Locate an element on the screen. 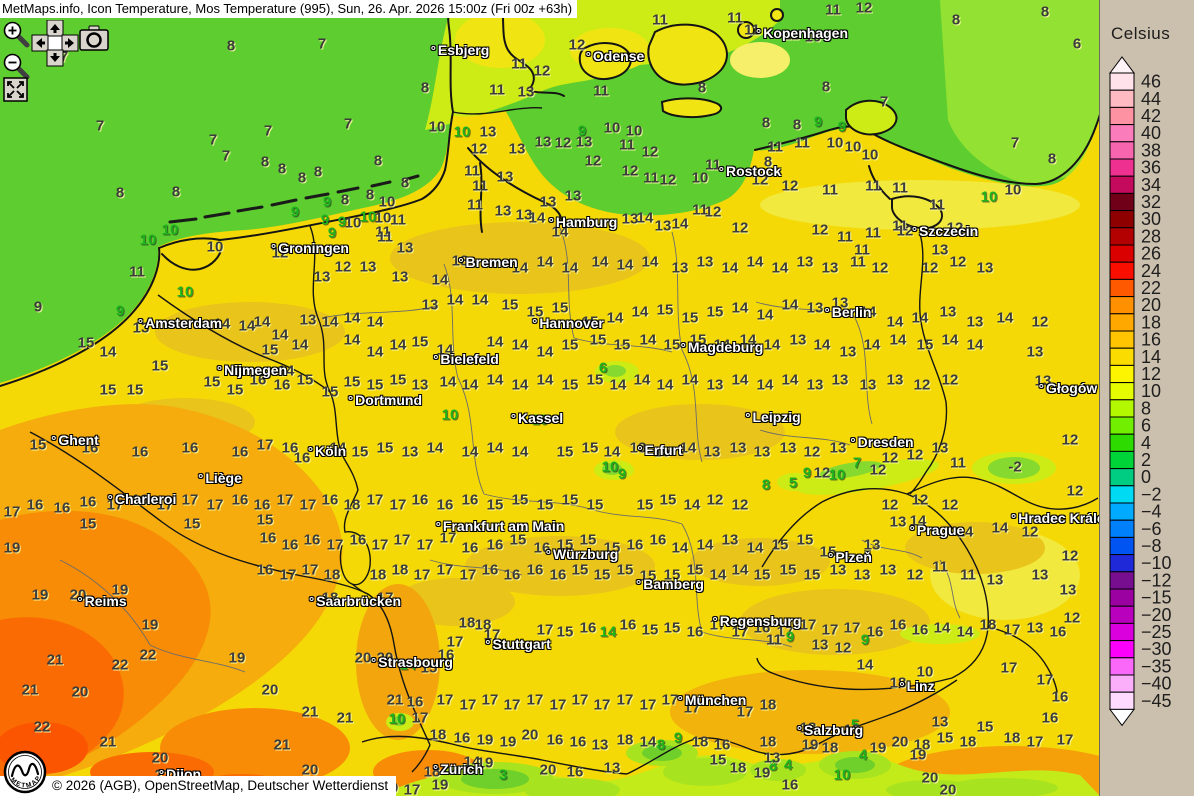 This screenshot has height=796, width=1194. metmaps-logo: METMAPS is located at coordinates (25, 772).